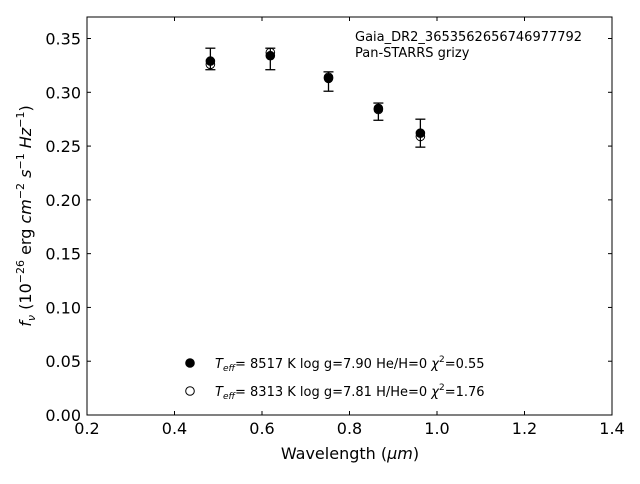 The image size is (640, 484). Describe the element at coordinates (333, 392) in the screenshot. I see `legend-text-open: = 8313 K log g=7.81 H/He=0` at that location.